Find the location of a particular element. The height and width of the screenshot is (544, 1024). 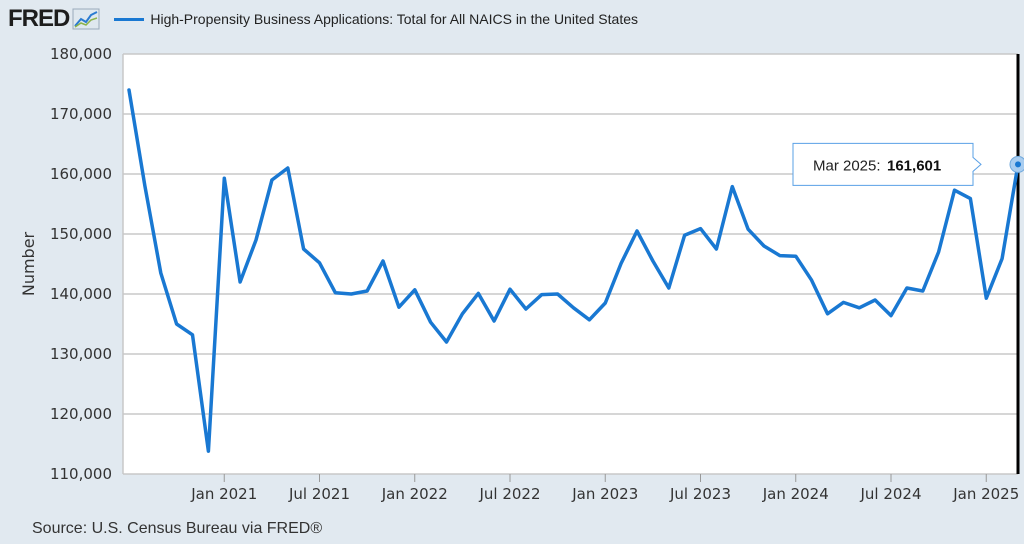

y-axis-label: Number is located at coordinates (28, 263).